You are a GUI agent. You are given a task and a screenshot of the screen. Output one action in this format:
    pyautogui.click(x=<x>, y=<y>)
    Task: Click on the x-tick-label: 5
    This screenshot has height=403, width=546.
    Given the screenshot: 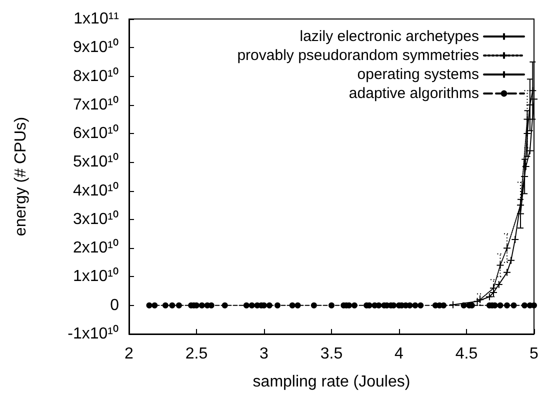 What is the action you would take?
    pyautogui.click(x=534, y=354)
    